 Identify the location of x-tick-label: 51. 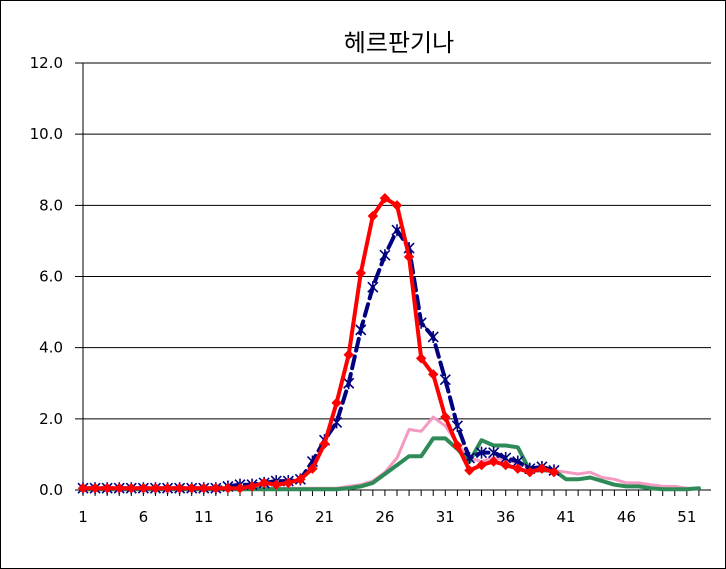
(686, 517).